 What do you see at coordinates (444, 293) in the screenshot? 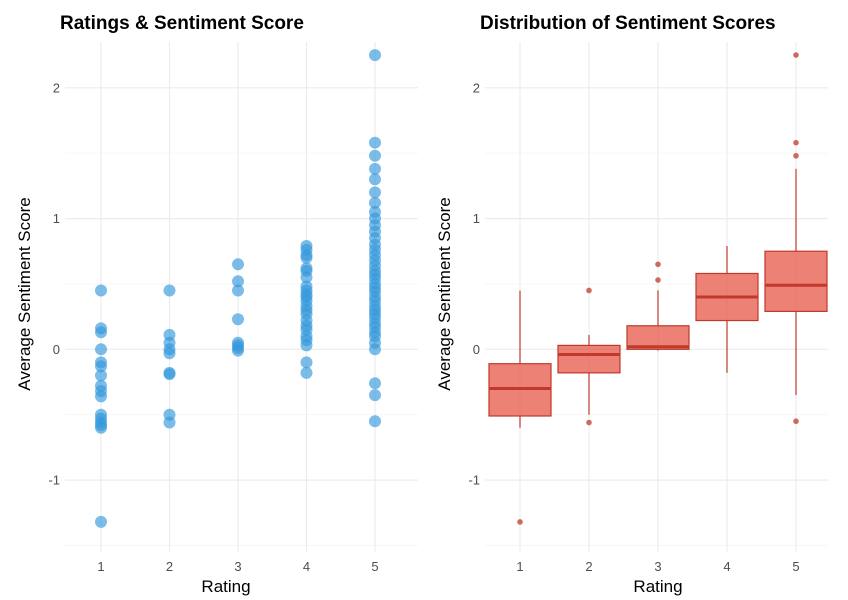
I see `boxplot-y-axis-title: Average Sentiment Score` at bounding box center [444, 293].